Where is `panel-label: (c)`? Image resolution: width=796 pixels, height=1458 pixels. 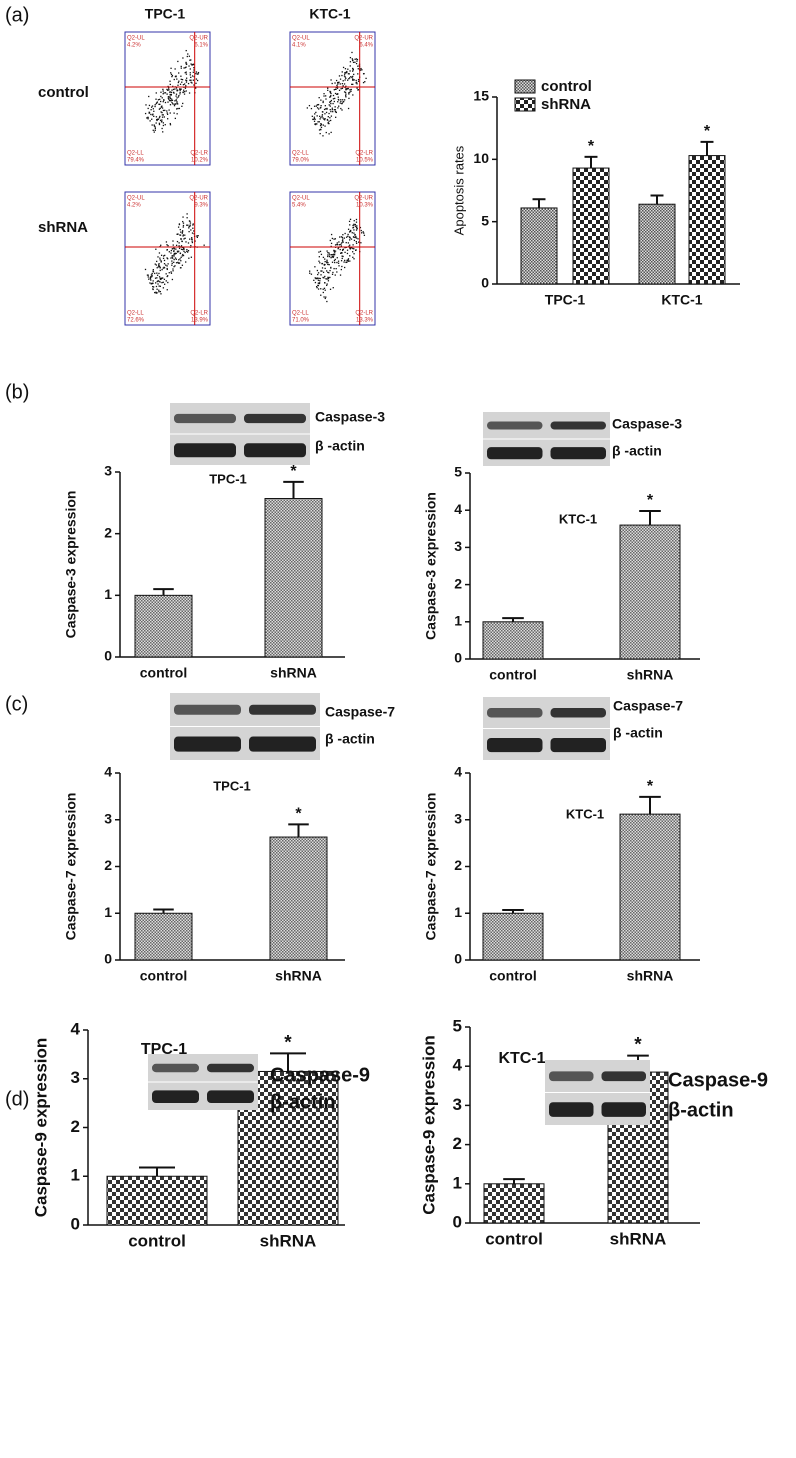 panel-label: (c) is located at coordinates (16, 704).